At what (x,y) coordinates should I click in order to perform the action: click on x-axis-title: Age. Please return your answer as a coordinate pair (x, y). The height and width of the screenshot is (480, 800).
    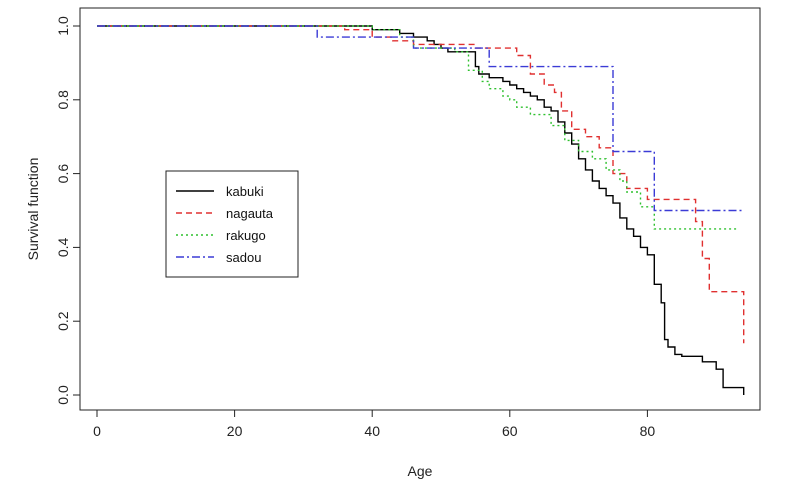
    Looking at the image, I should click on (420, 471).